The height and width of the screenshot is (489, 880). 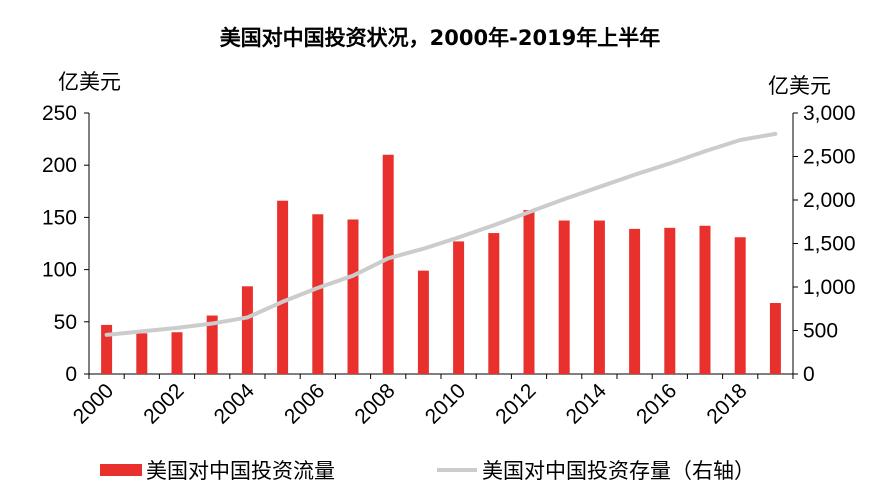 I want to click on right-axis-tick-label: 500, so click(x=820, y=331).